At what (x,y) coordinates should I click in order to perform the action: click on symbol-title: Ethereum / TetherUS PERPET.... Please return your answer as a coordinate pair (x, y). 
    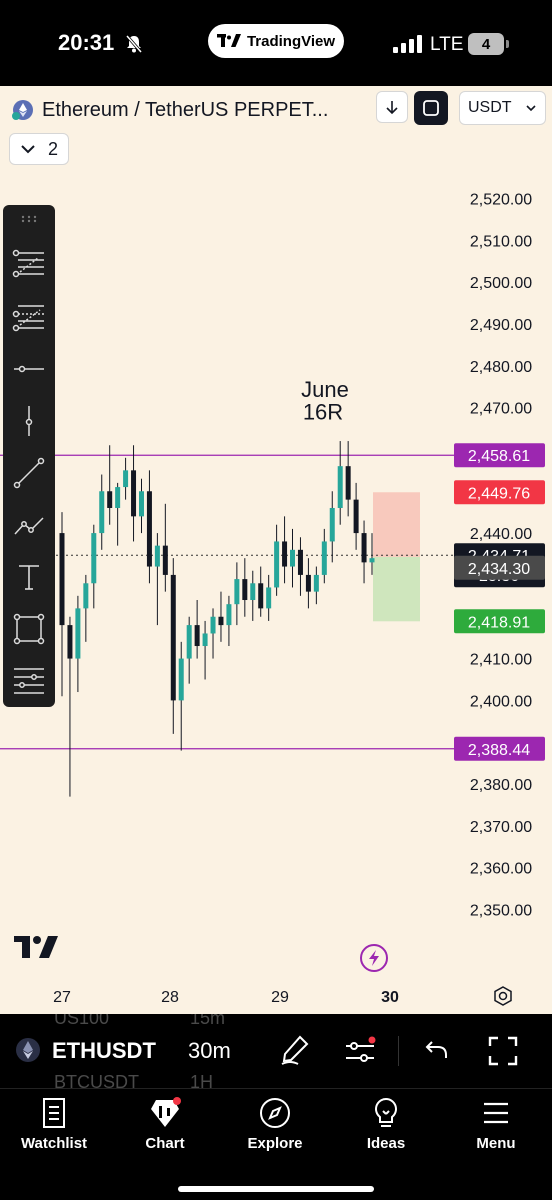
    Looking at the image, I should click on (185, 109).